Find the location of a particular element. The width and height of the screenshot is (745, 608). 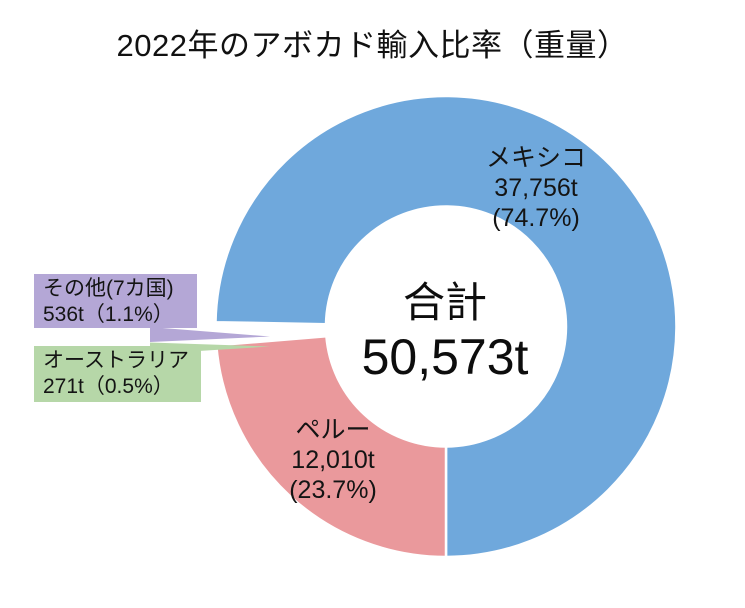

label-mexico-value: 37,756t is located at coordinates (536, 188).